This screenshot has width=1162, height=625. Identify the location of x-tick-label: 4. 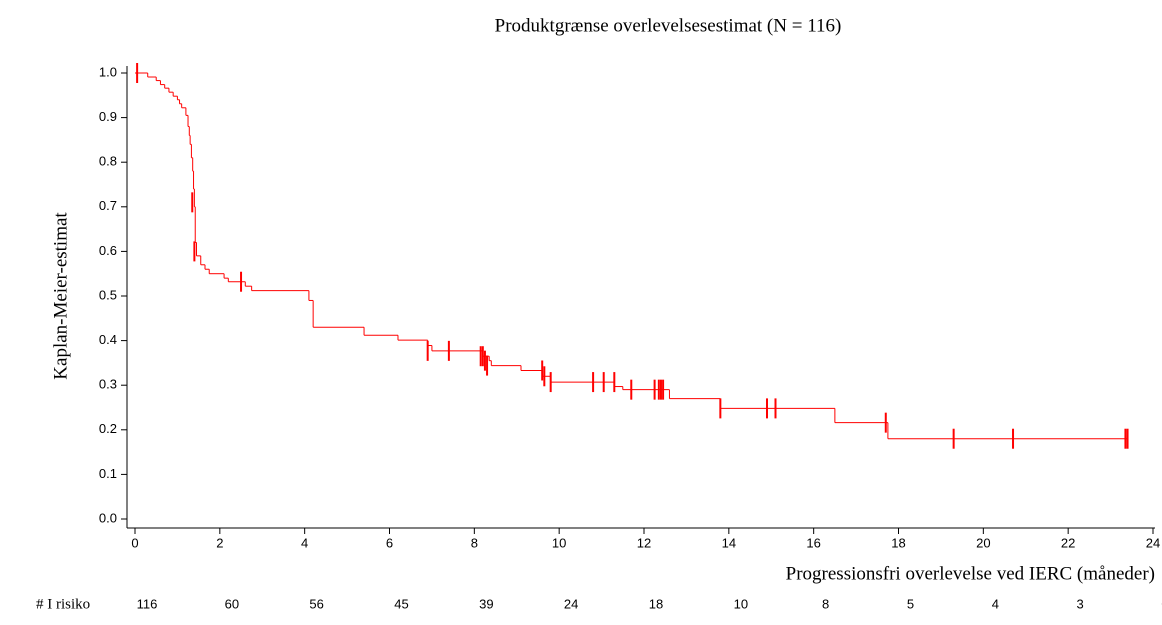
(304, 542).